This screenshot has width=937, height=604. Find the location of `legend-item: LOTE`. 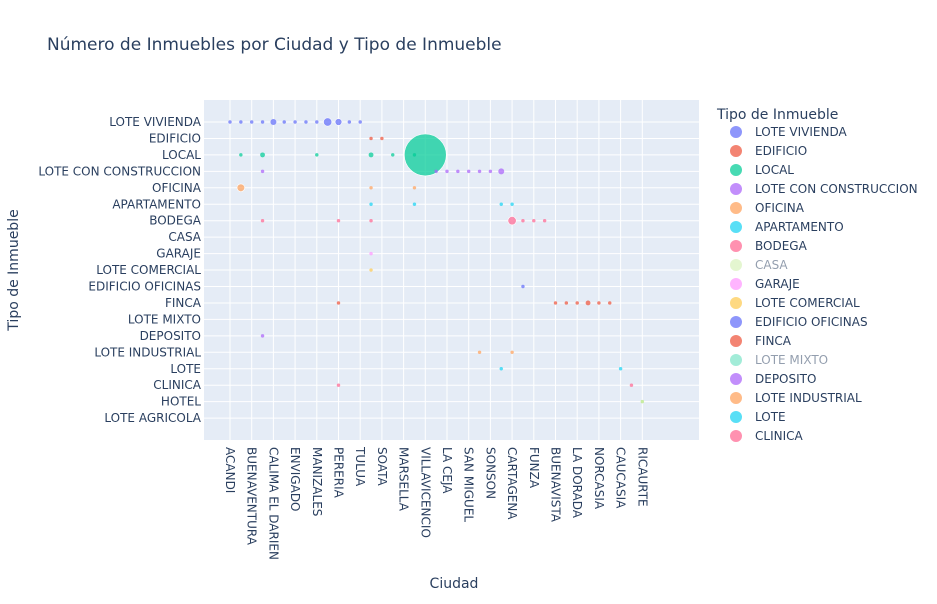

legend-item: LOTE is located at coordinates (758, 417).